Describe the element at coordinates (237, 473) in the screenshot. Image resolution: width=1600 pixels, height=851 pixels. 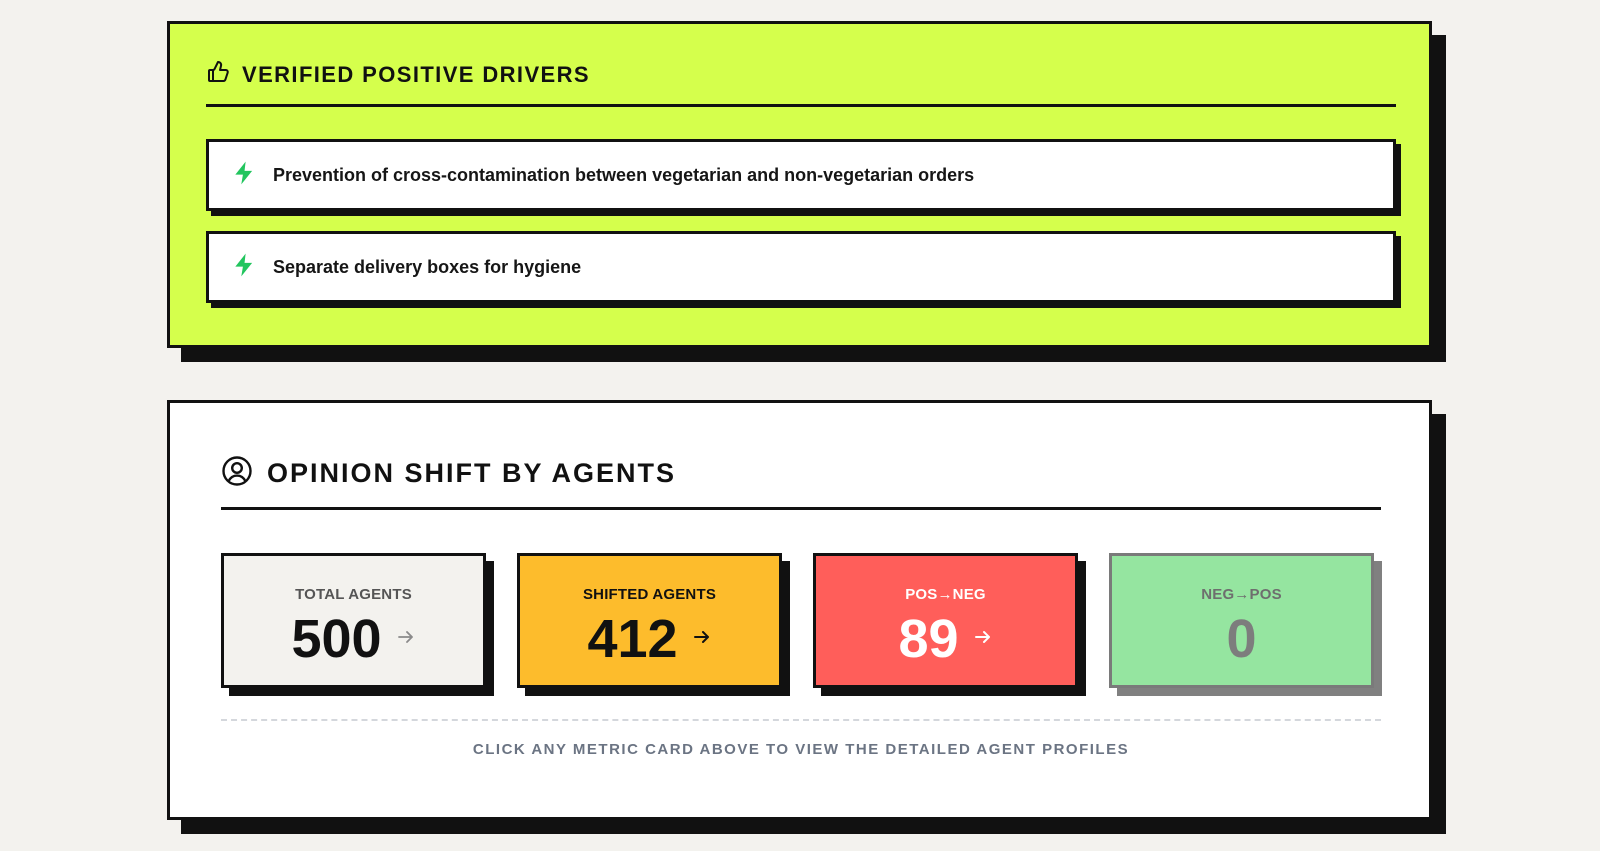
I see `user-circle-icon` at that location.